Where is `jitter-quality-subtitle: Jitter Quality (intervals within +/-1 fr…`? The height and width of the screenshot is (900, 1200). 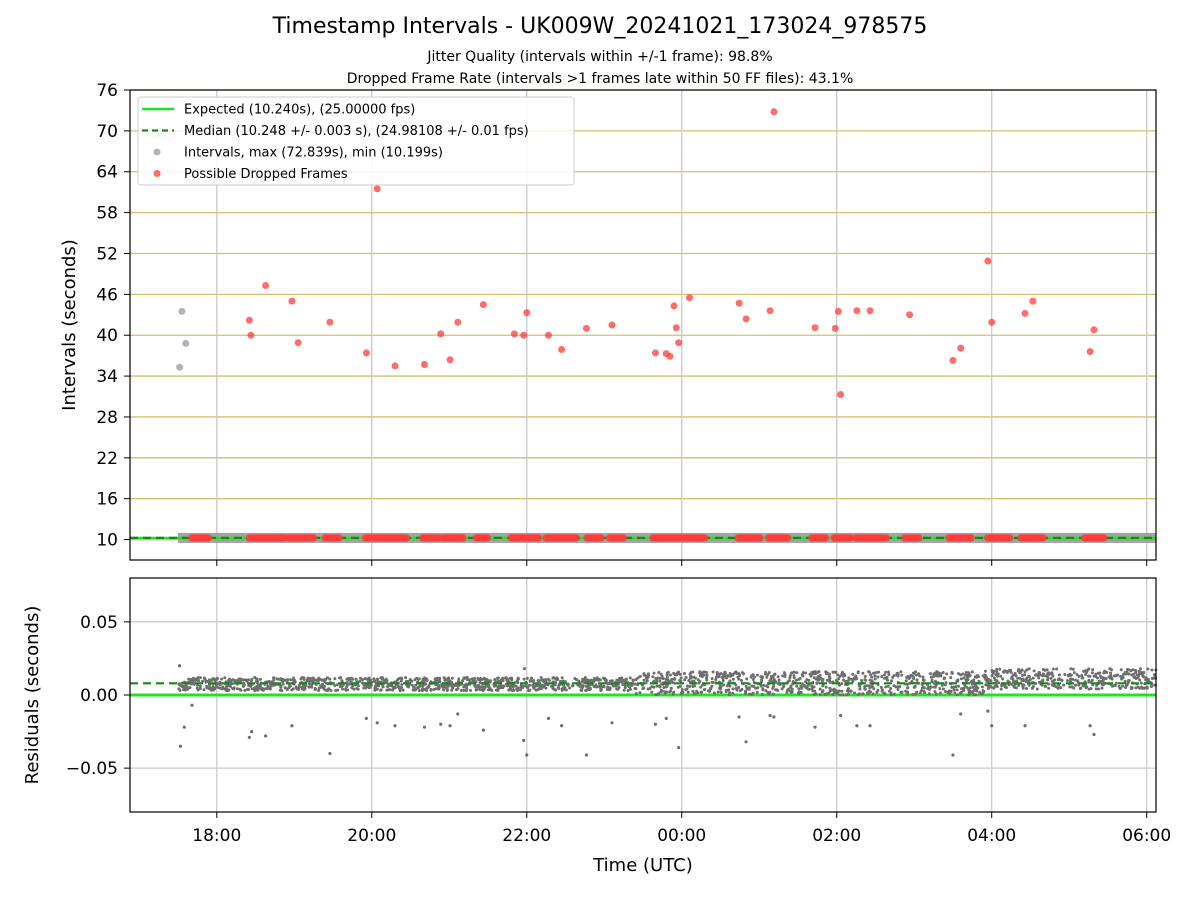 jitter-quality-subtitle: Jitter Quality (intervals within +/-1 fr… is located at coordinates (600, 57).